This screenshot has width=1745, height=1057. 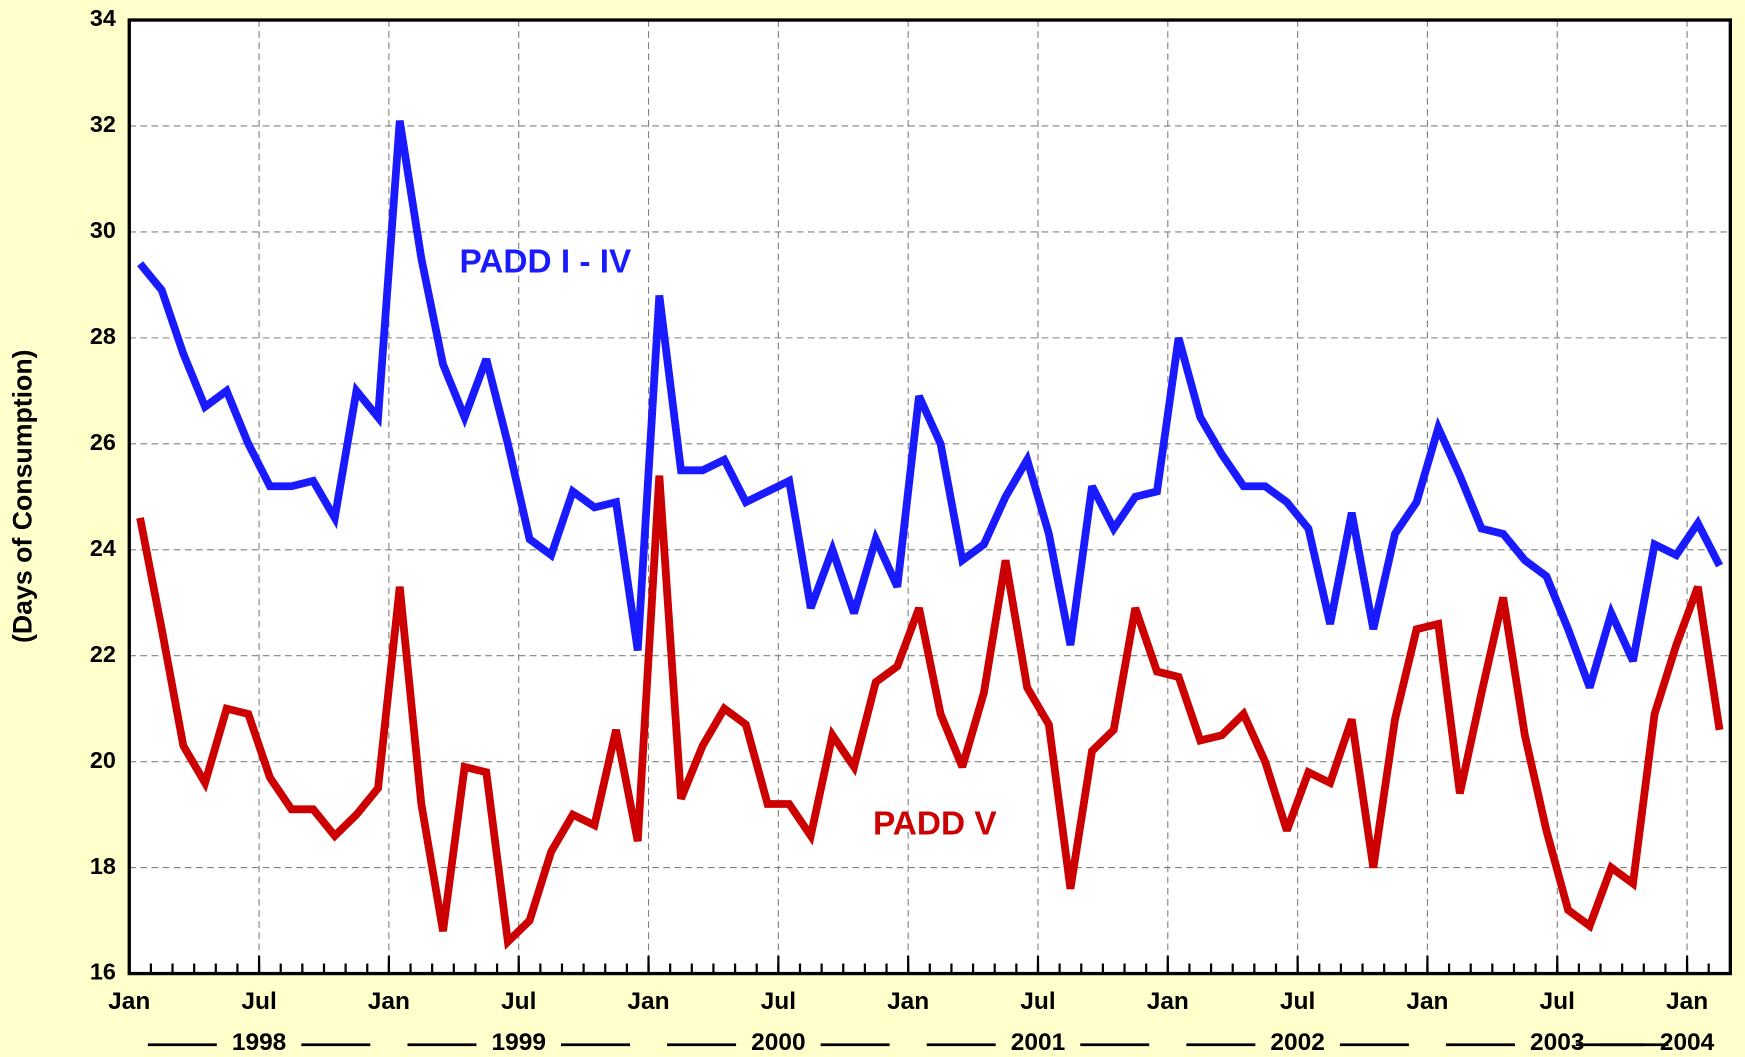 What do you see at coordinates (103, 760) in the screenshot?
I see `y-tick-label: 20` at bounding box center [103, 760].